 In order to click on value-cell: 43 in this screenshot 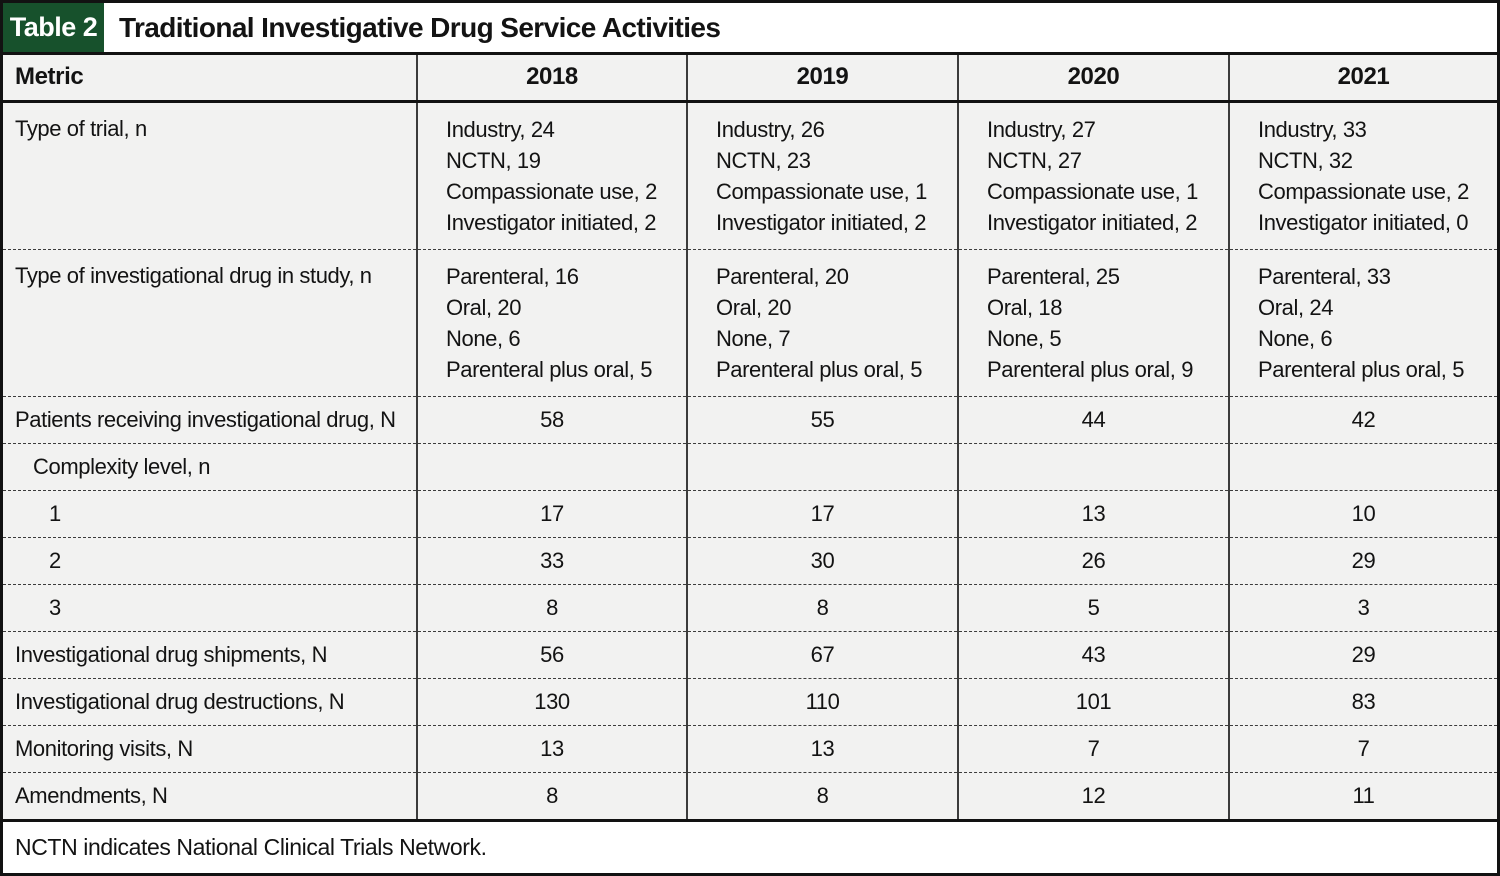, I will do `click(1093, 654)`.